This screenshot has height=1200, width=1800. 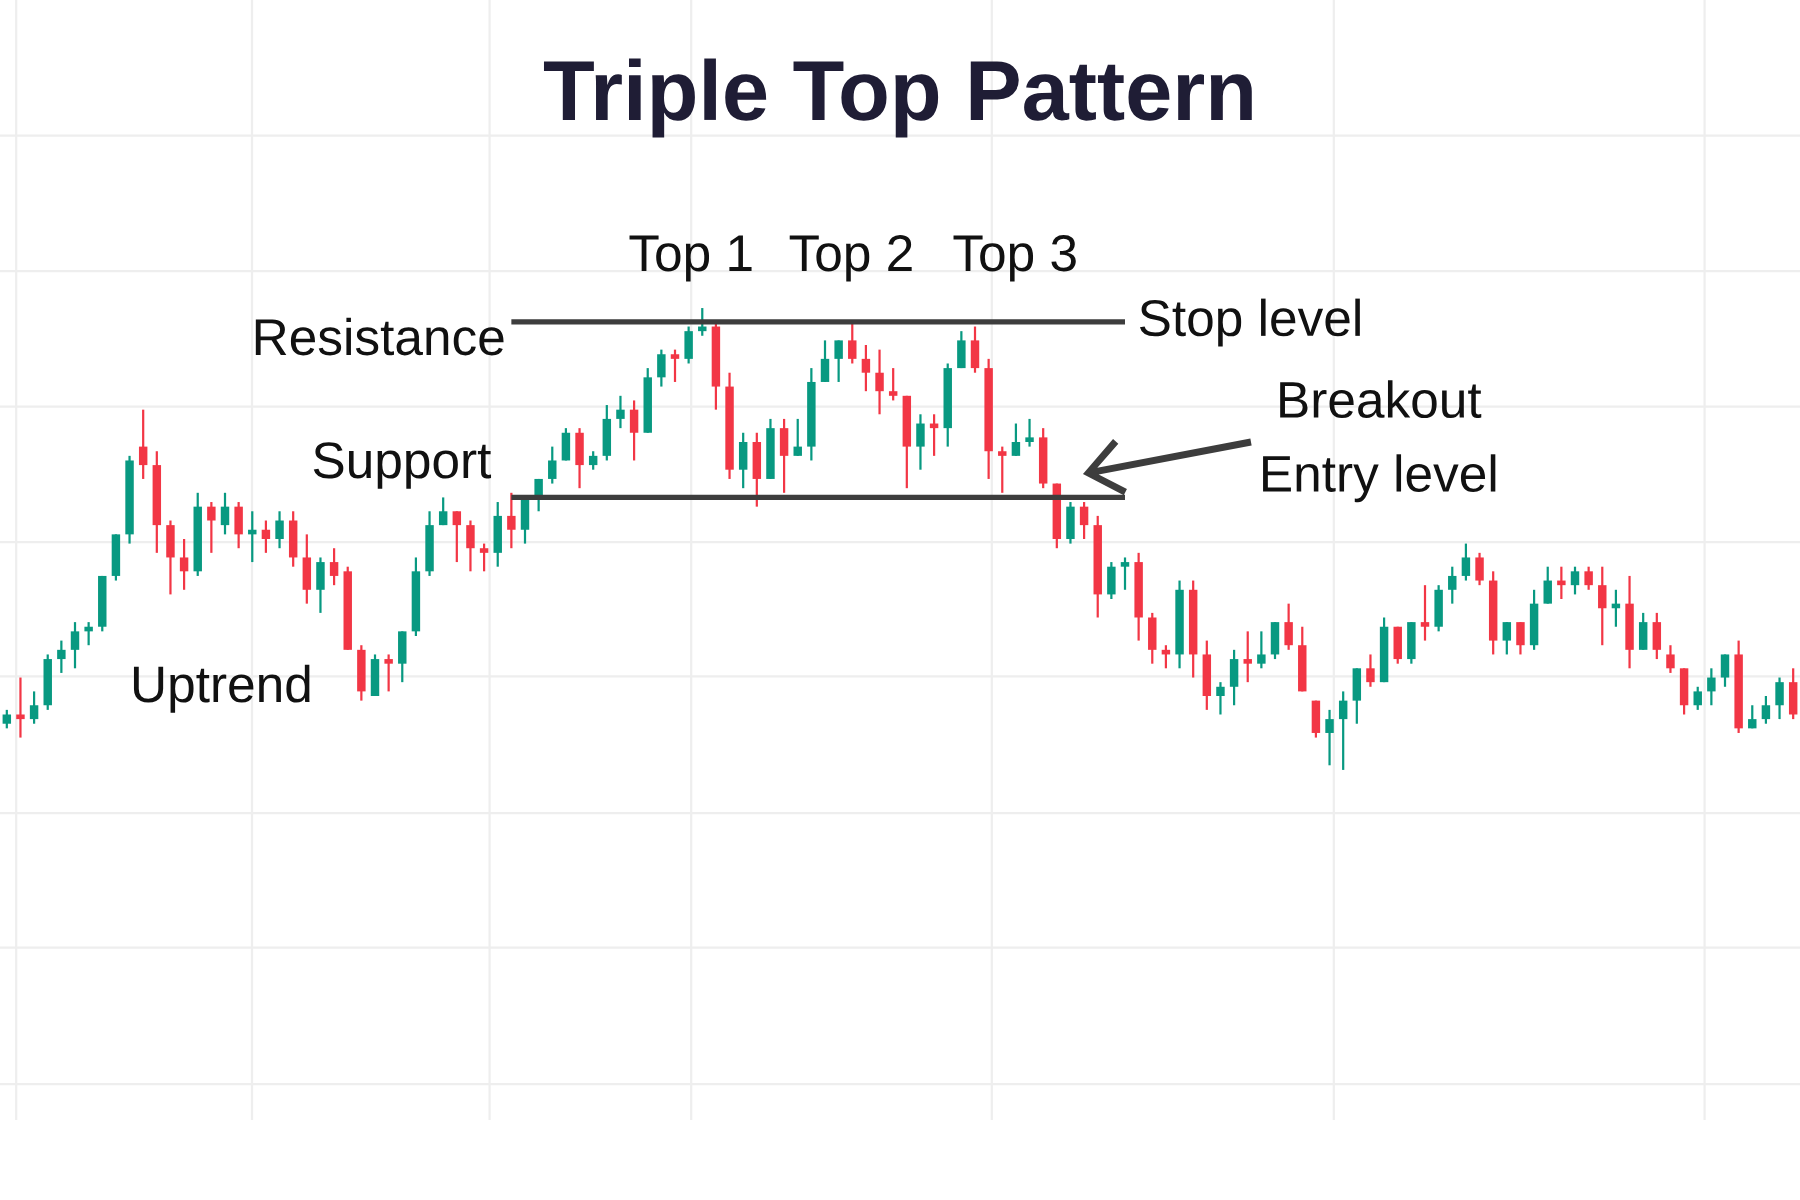 I want to click on series-label: Support, so click(x=402, y=465).